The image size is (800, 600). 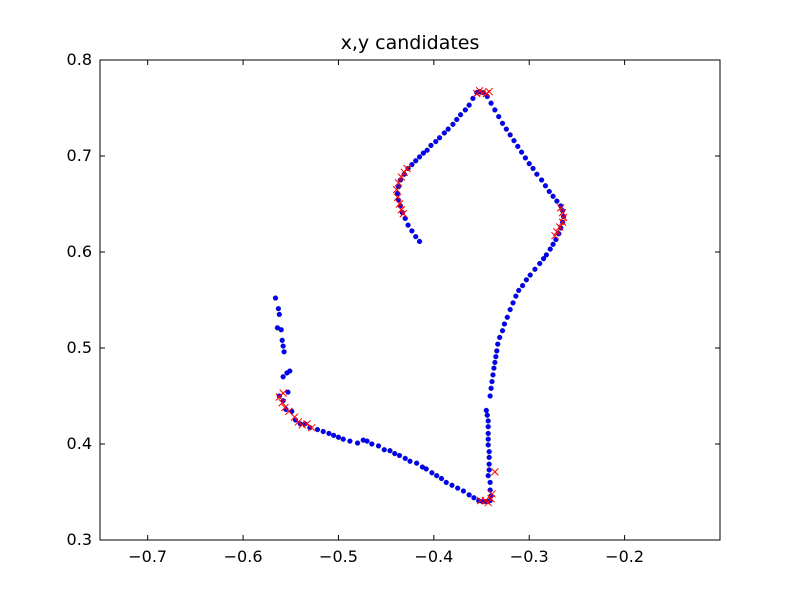 I want to click on x-tick-label: −0.2, so click(x=624, y=556).